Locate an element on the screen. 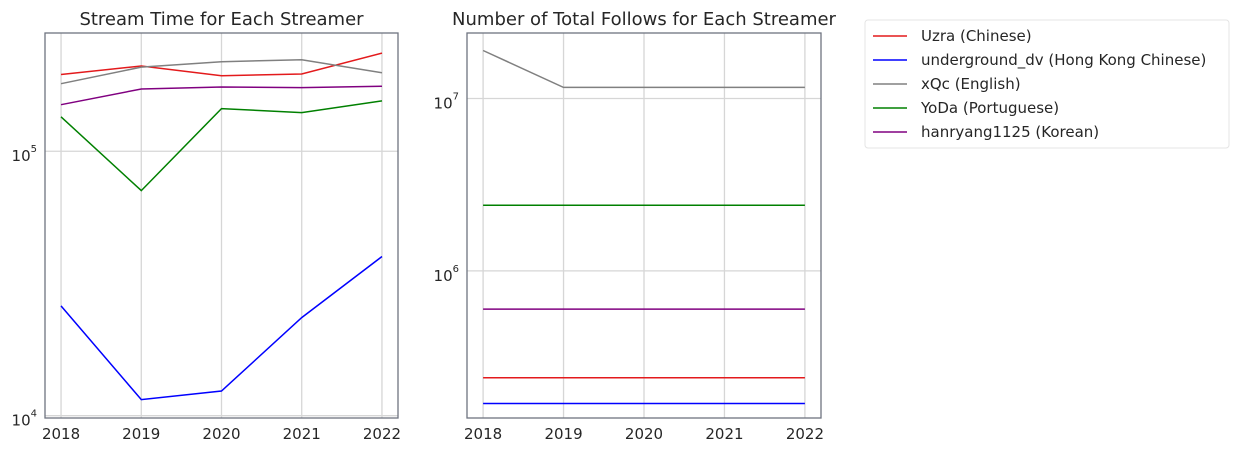  follows-x-tick-label: 2020 is located at coordinates (644, 434).